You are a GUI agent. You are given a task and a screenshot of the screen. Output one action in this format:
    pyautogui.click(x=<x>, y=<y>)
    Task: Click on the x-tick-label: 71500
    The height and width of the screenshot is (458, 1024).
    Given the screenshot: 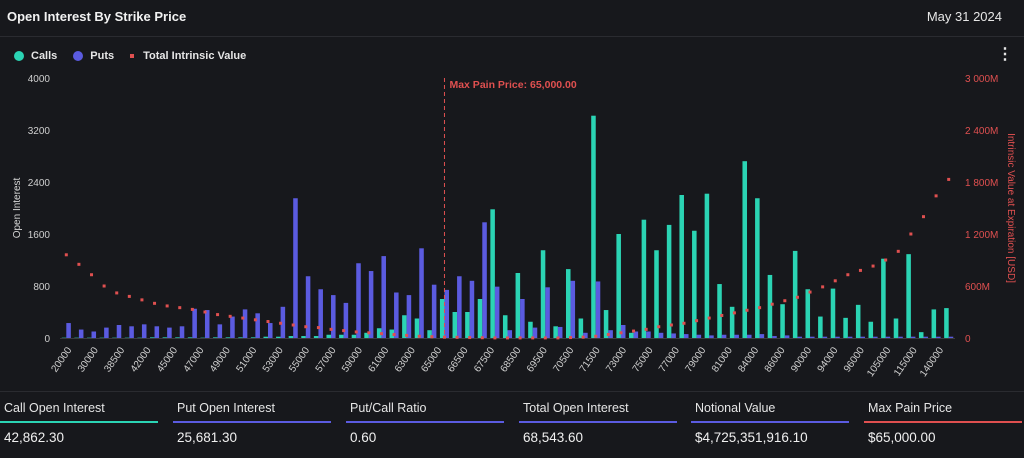 What is the action you would take?
    pyautogui.click(x=590, y=359)
    